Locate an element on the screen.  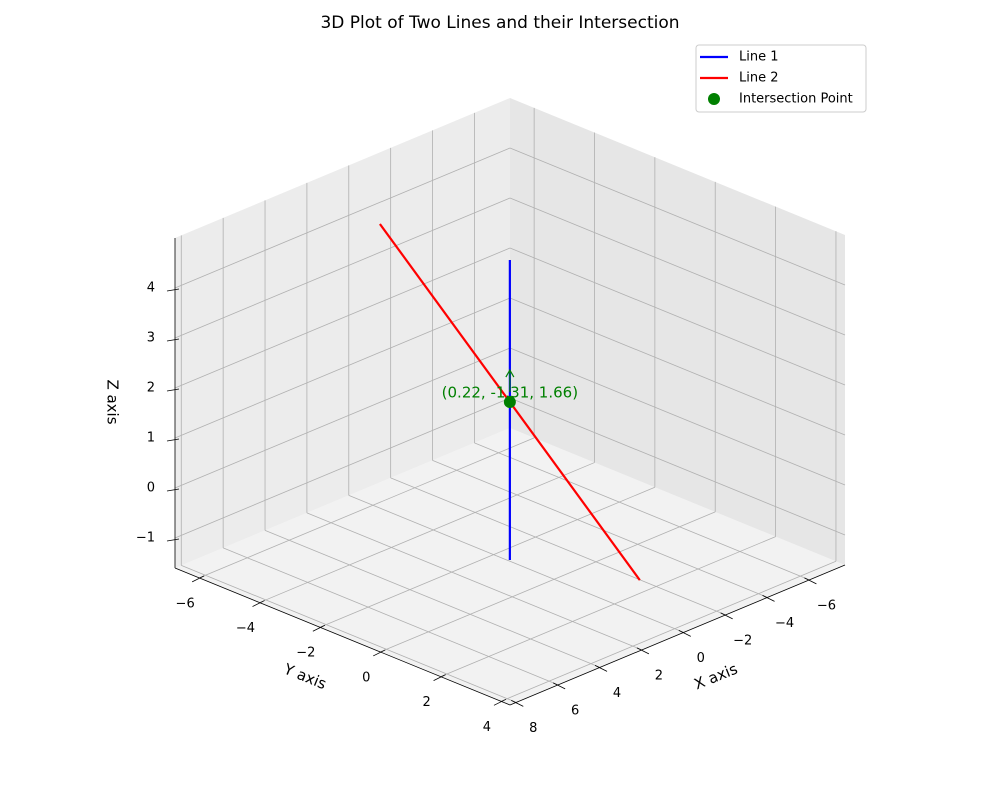
x-axis-line is located at coordinates (677, 635).